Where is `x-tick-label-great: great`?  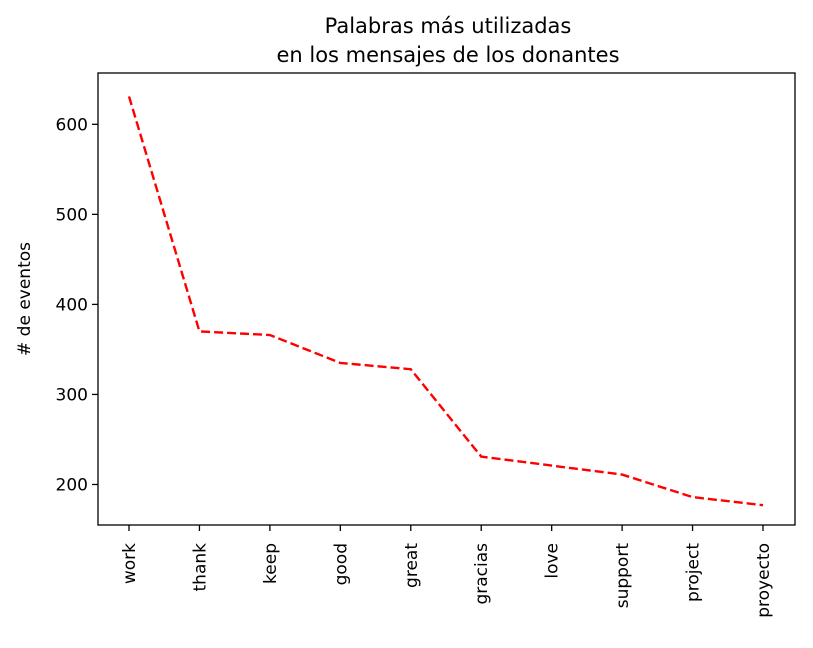
x-tick-label-great: great is located at coordinates (412, 565).